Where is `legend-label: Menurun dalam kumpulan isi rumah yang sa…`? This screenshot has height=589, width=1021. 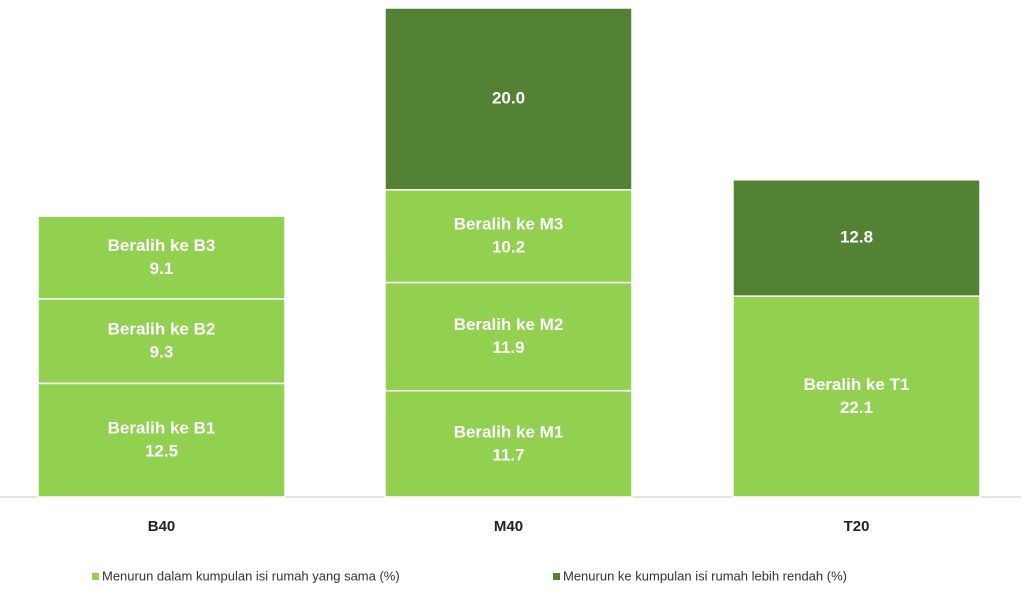 legend-label: Menurun dalam kumpulan isi rumah yang sa… is located at coordinates (251, 575).